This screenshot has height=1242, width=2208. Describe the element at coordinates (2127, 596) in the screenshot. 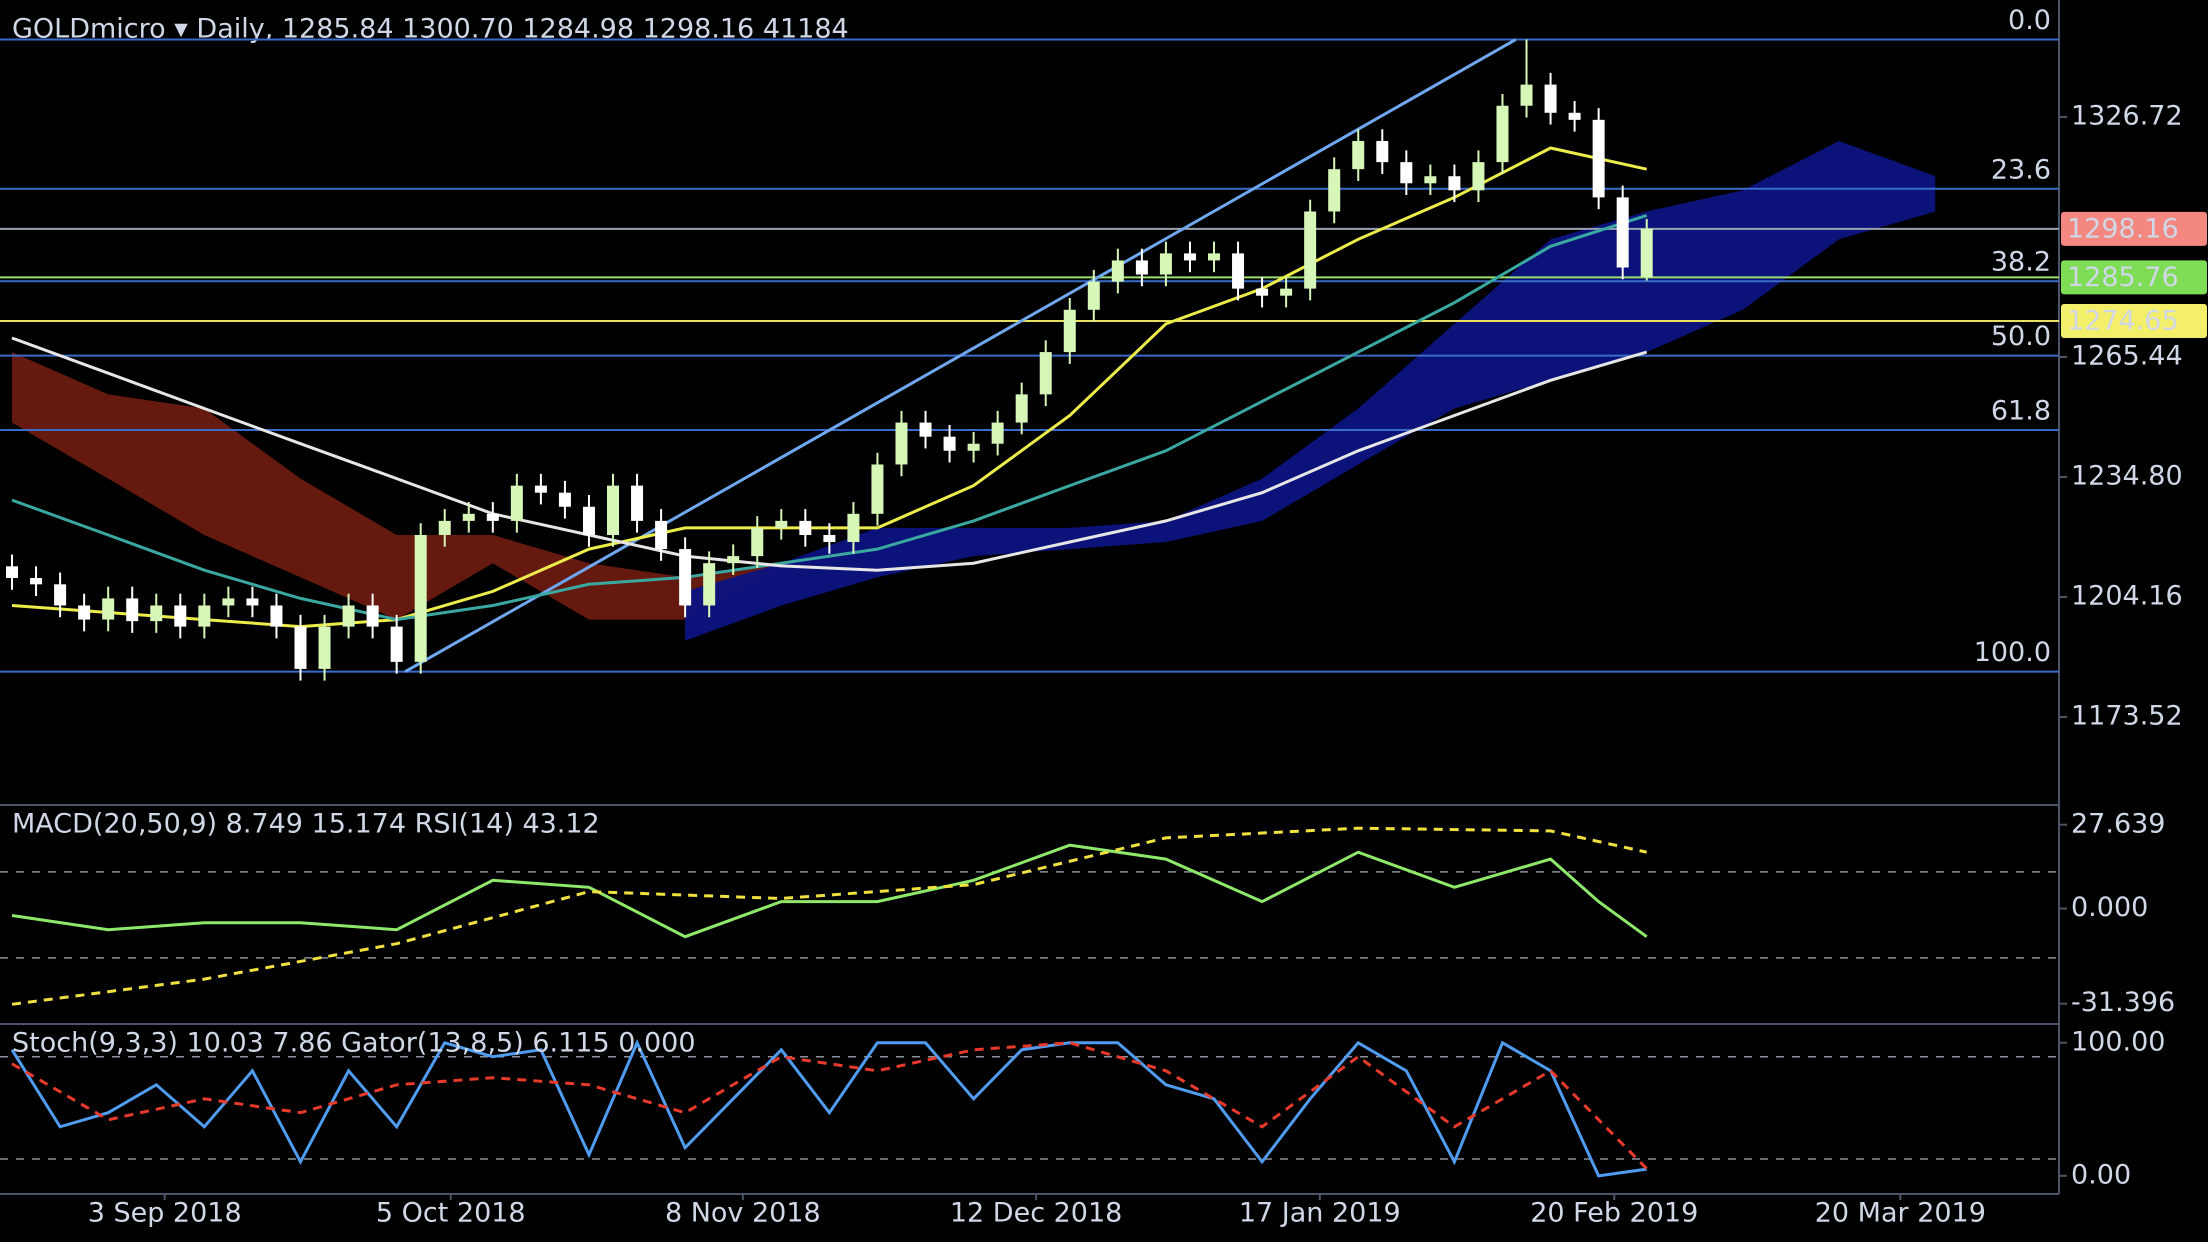

I see `y-tick-label: 1204.16` at that location.